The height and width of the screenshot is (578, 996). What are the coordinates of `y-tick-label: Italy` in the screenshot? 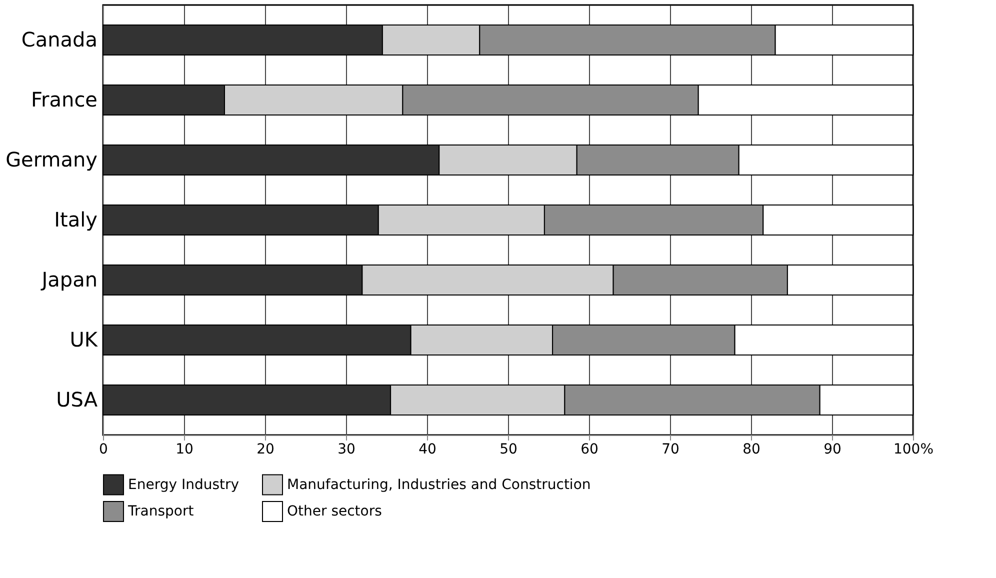 It's located at (76, 220).